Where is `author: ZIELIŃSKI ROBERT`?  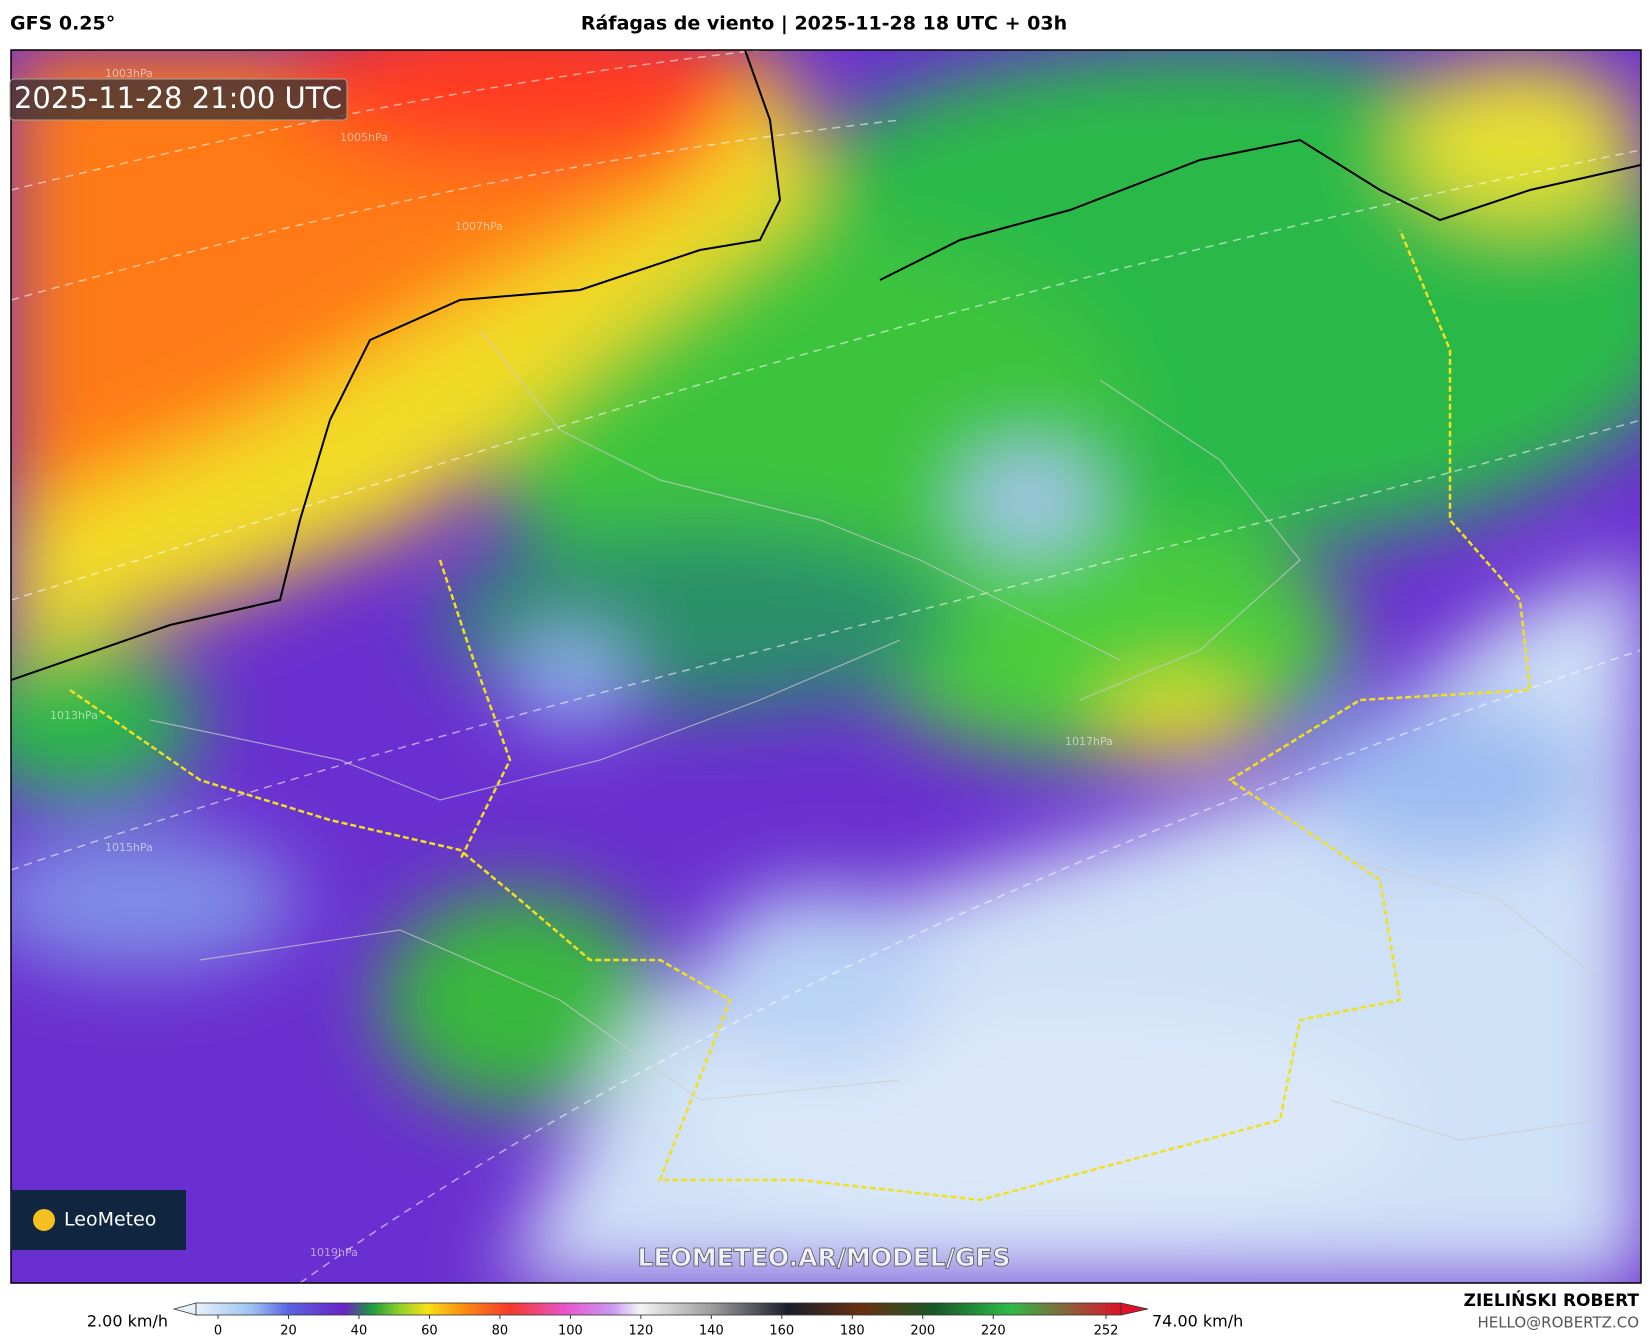 author: ZIELIŃSKI ROBERT is located at coordinates (1552, 1300).